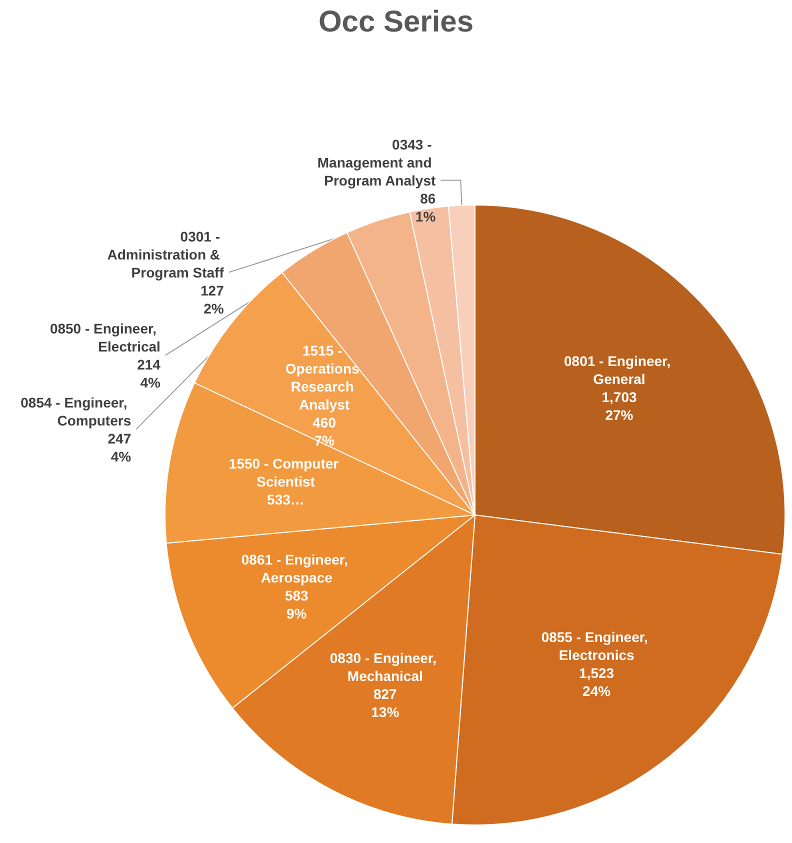 The height and width of the screenshot is (843, 792). Describe the element at coordinates (619, 369) in the screenshot. I see `slice-label: 0801 - Engineer, General` at that location.